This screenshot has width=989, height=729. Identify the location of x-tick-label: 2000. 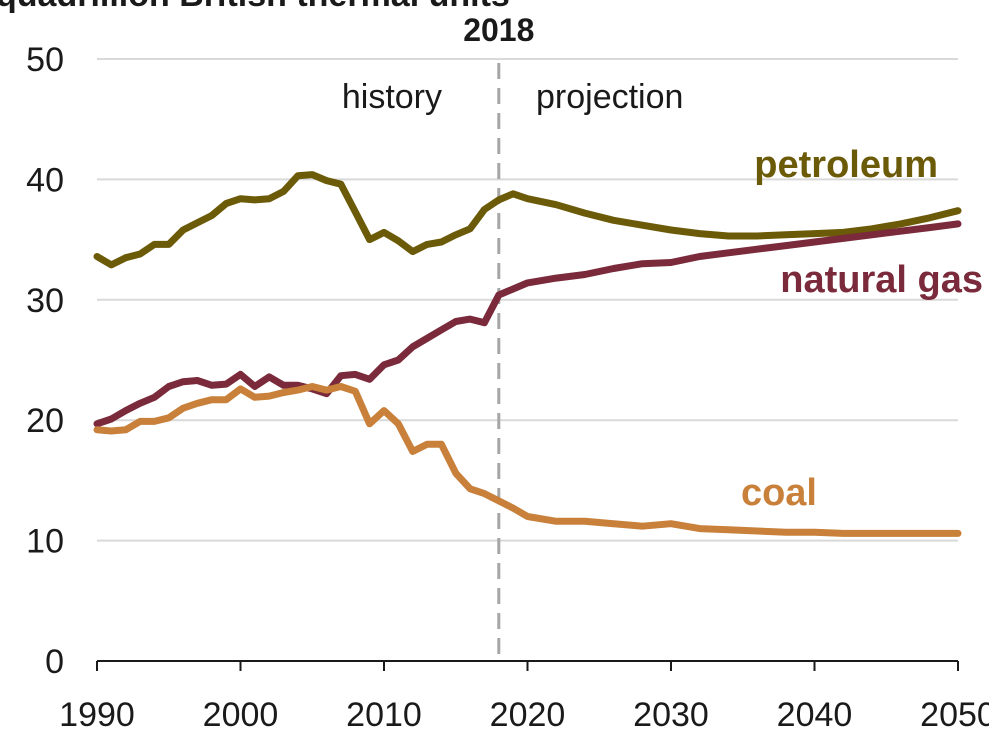
(241, 712).